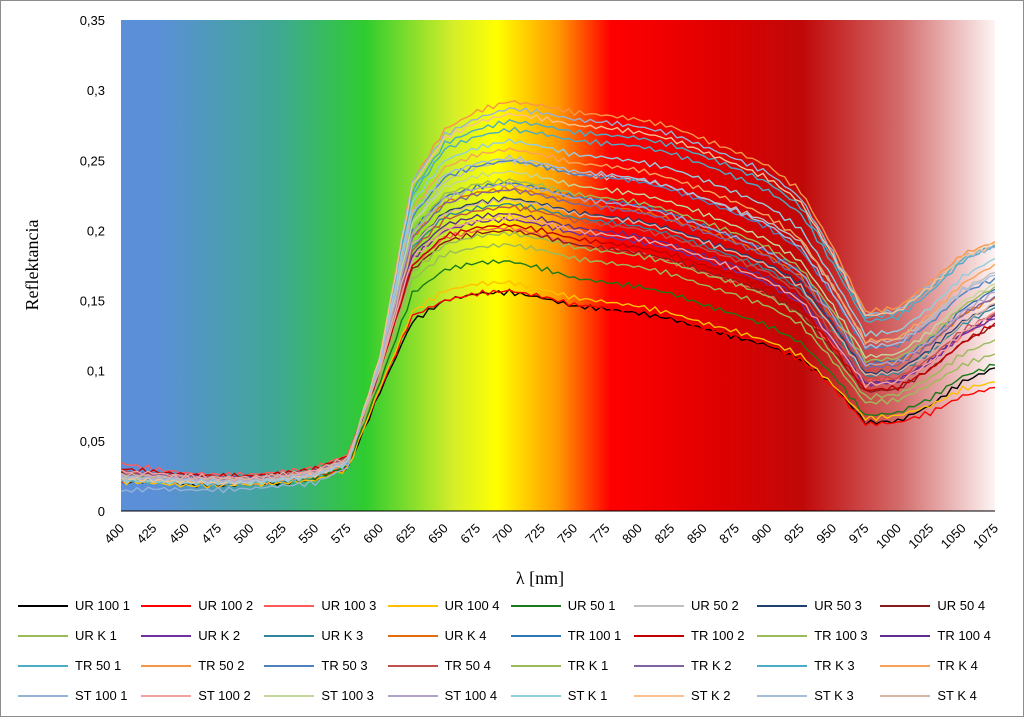 The width and height of the screenshot is (1024, 717). I want to click on legend-item: UR 100 3, so click(320, 606).